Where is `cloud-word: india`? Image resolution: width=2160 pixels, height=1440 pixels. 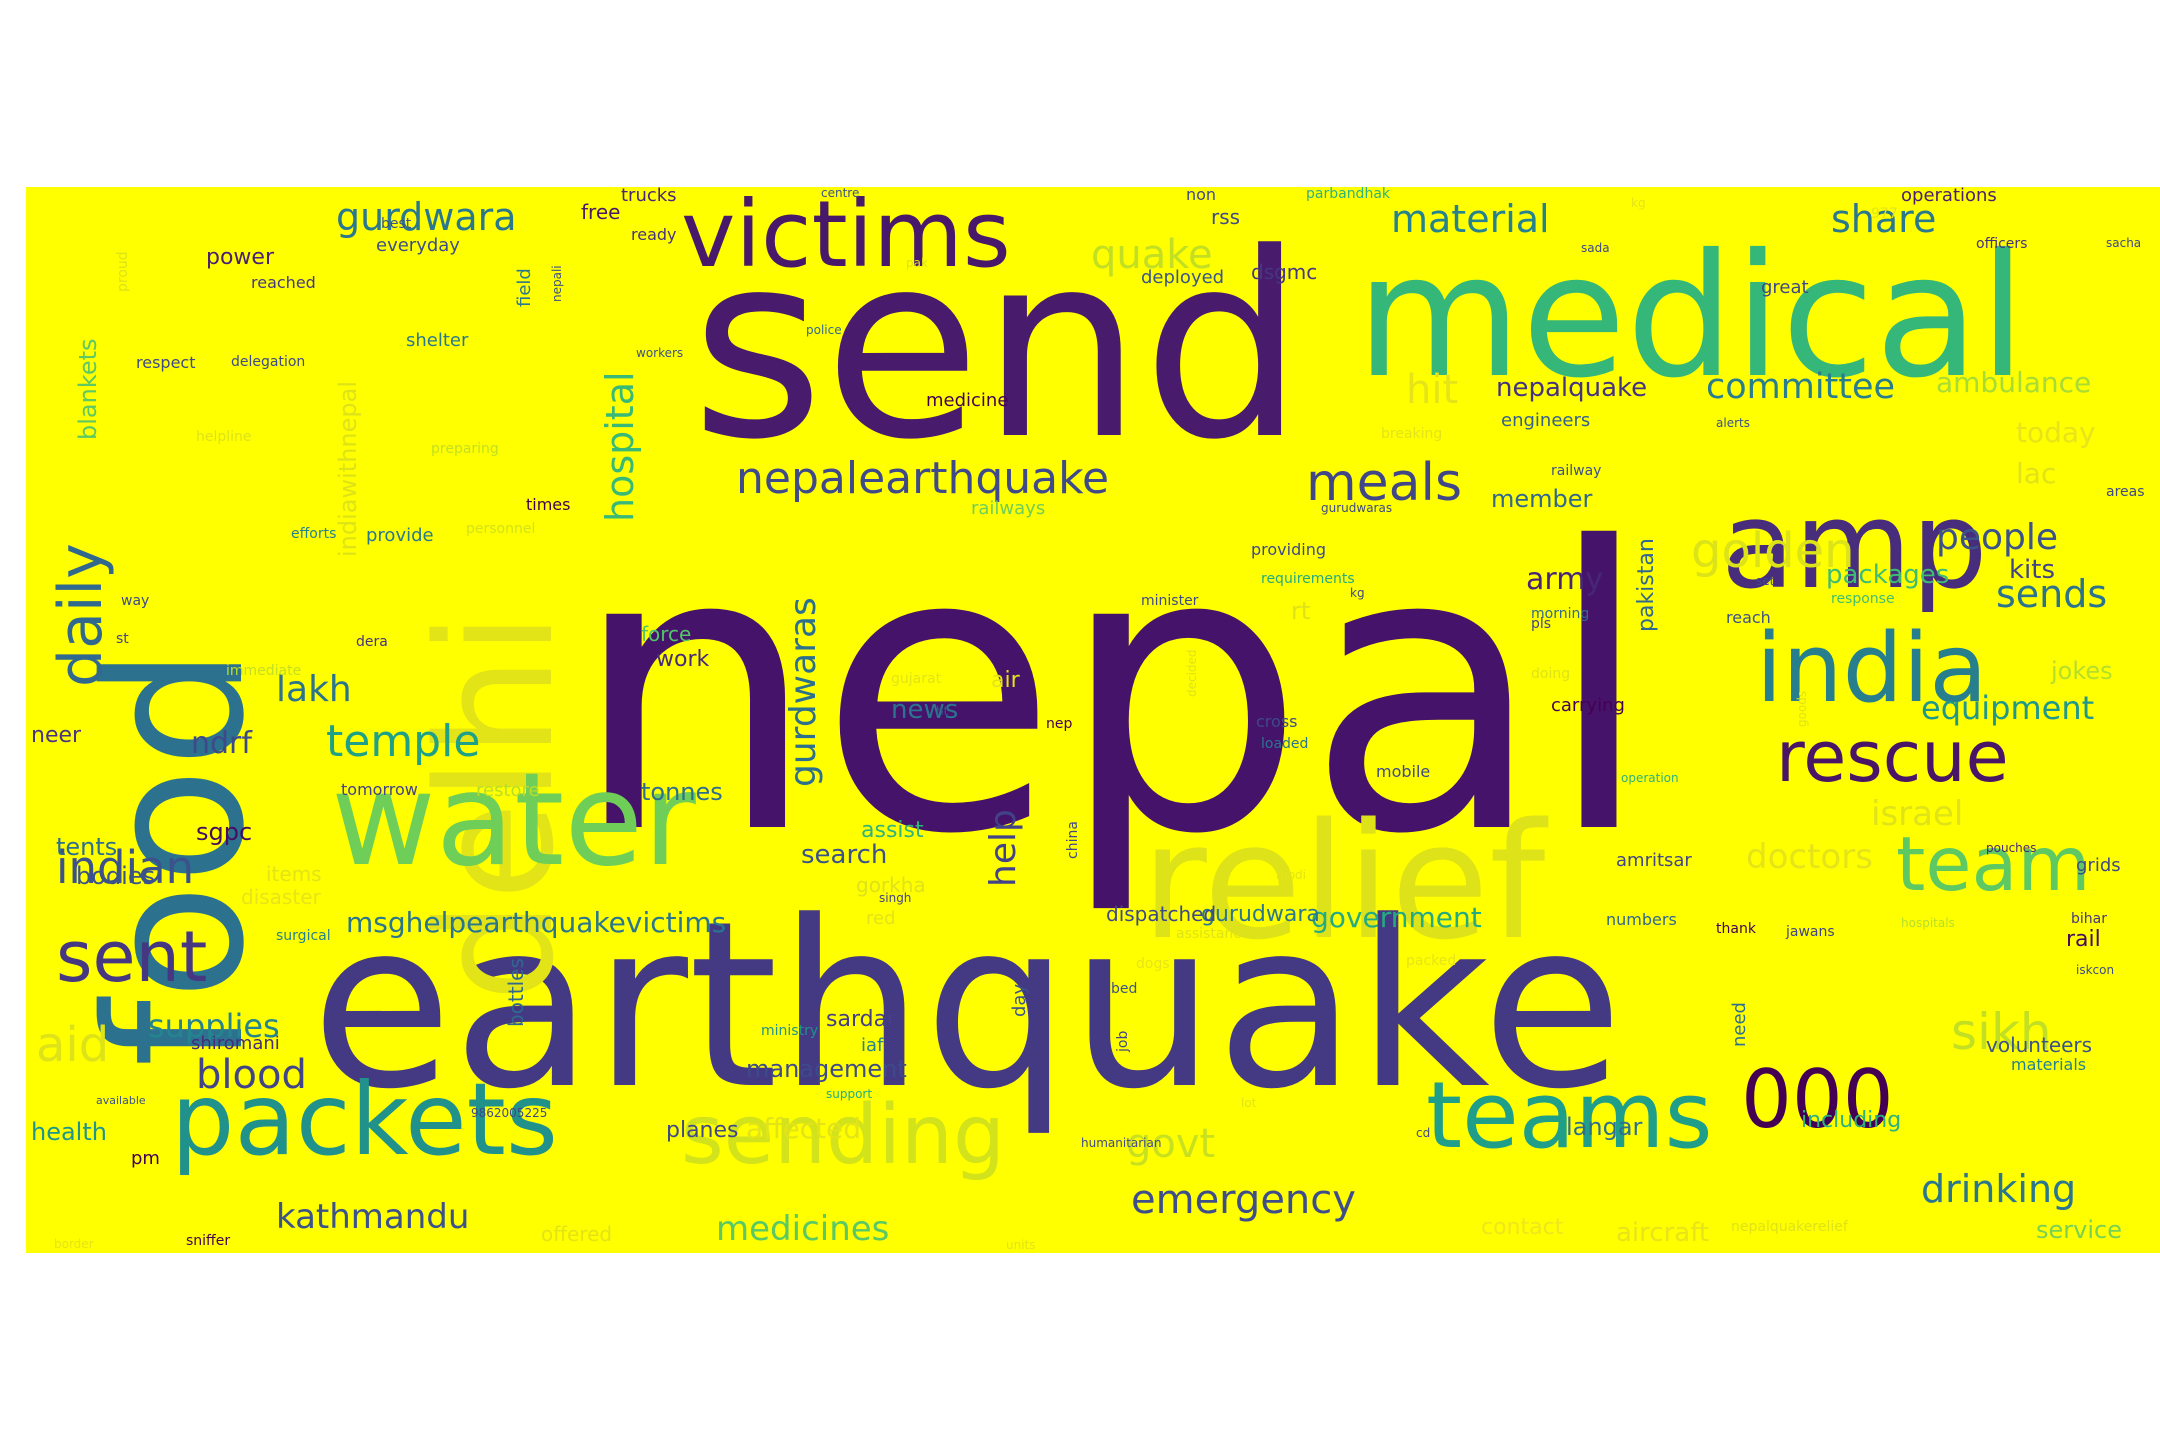 cloud-word: india is located at coordinates (1872, 669).